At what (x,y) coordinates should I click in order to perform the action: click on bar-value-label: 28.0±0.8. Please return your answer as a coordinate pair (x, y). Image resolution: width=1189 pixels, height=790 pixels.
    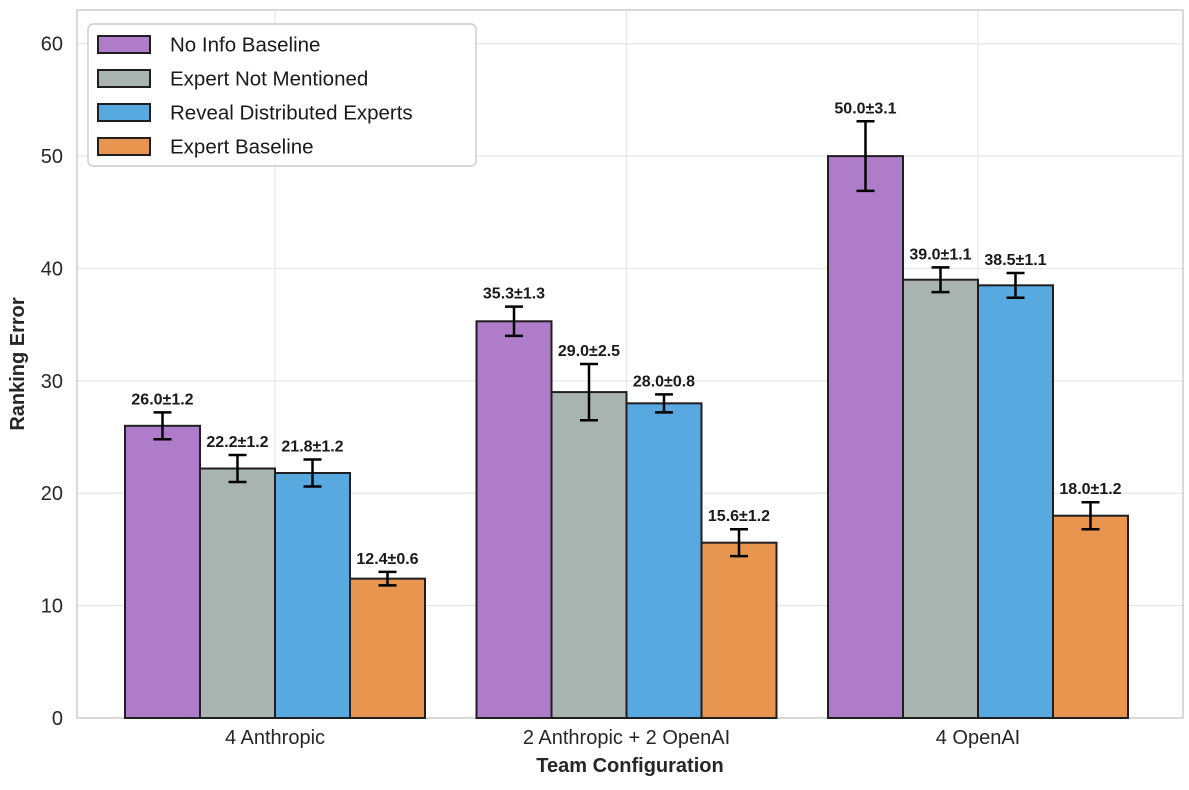
    Looking at the image, I should click on (664, 381).